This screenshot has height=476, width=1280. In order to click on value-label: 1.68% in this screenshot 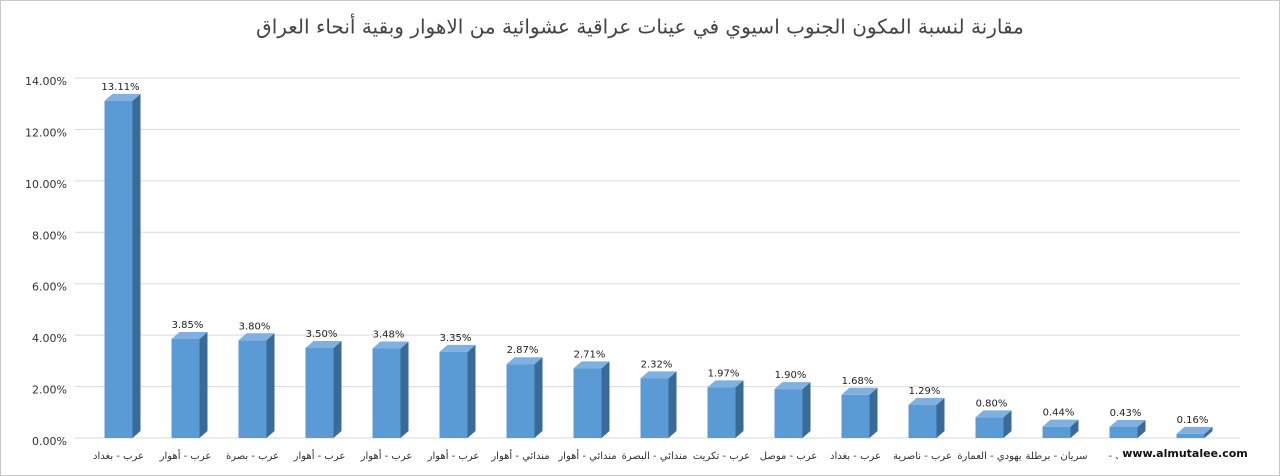, I will do `click(858, 381)`.